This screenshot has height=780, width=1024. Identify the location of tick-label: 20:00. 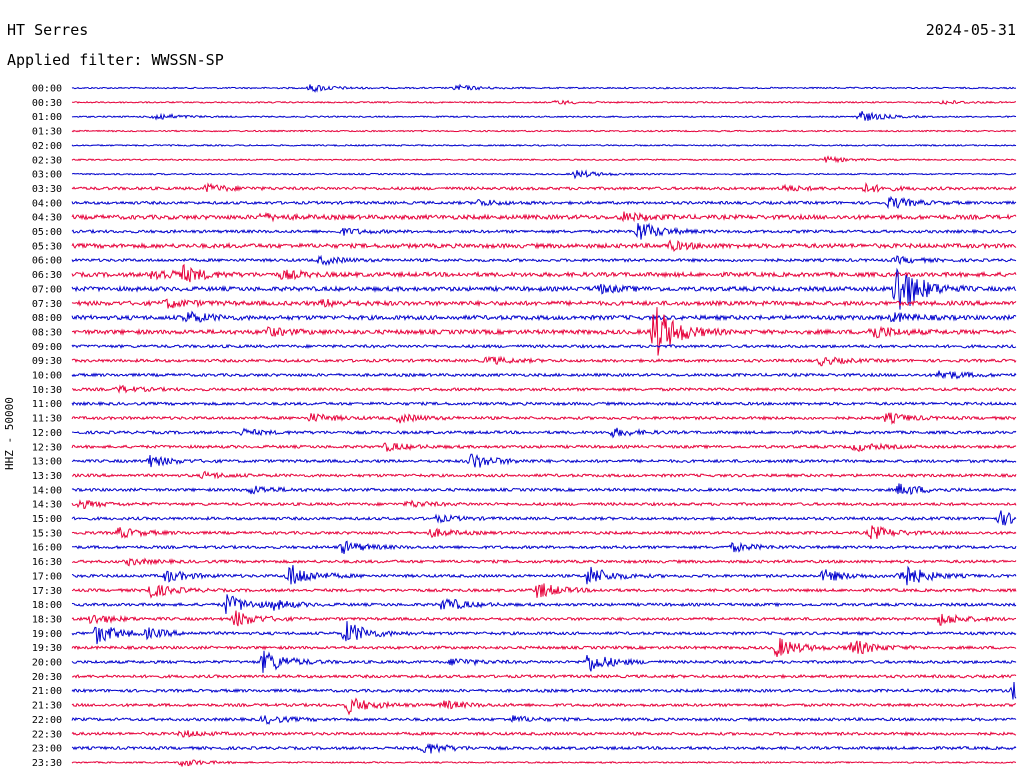
(47, 663).